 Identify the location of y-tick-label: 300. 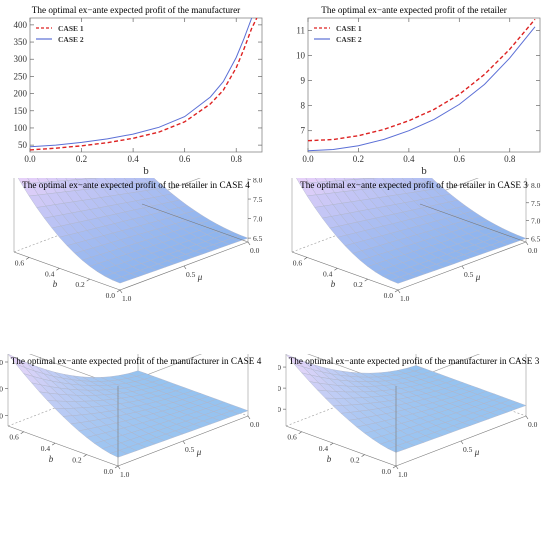
(21, 59).